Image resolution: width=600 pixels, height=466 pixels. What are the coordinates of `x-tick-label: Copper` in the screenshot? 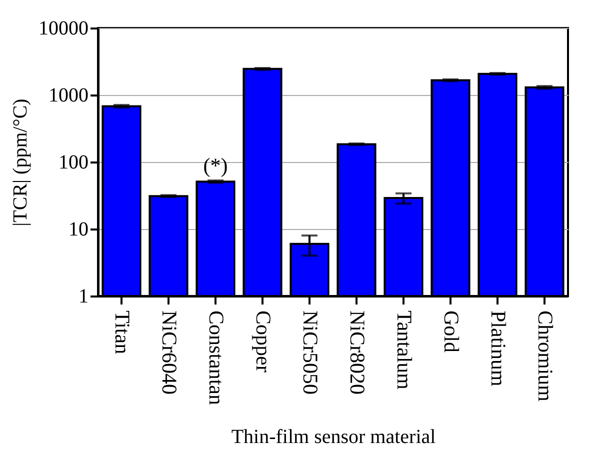 It's located at (264, 341).